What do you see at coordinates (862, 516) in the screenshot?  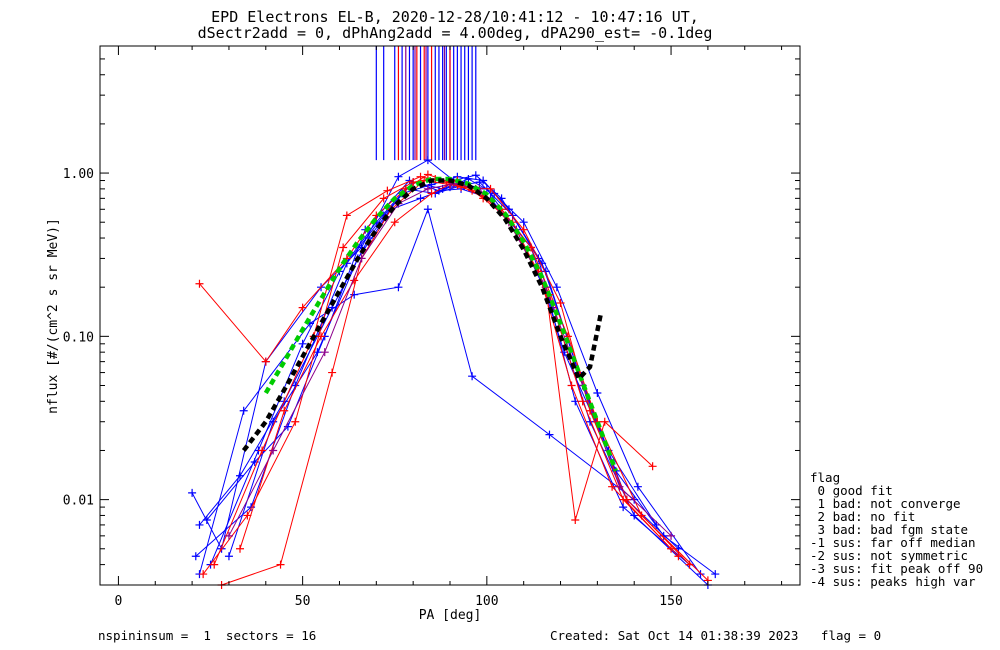 I see `legend-item: 2 bad: no fit` at bounding box center [862, 516].